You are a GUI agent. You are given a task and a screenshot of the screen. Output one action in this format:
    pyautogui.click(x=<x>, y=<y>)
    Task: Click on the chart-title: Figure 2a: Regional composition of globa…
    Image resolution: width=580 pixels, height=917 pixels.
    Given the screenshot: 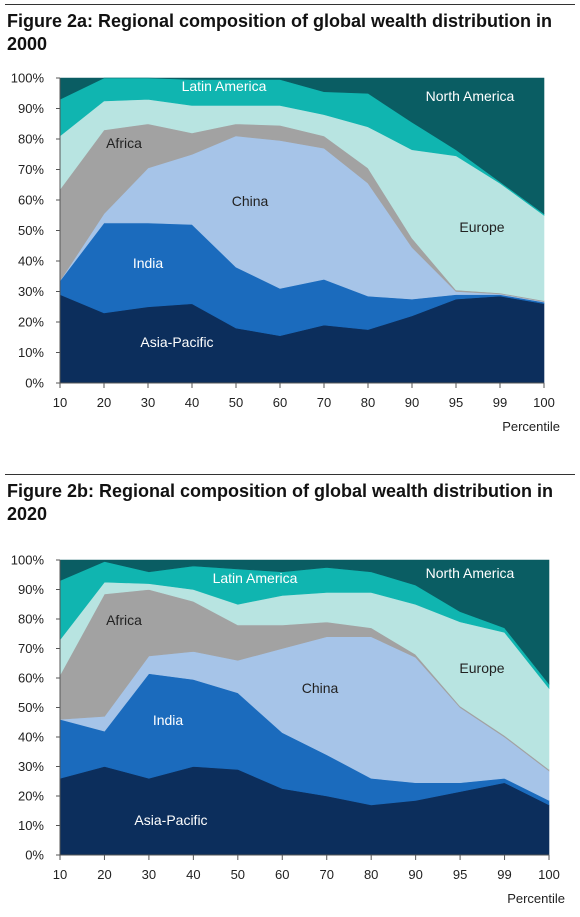 What is the action you would take?
    pyautogui.click(x=280, y=32)
    